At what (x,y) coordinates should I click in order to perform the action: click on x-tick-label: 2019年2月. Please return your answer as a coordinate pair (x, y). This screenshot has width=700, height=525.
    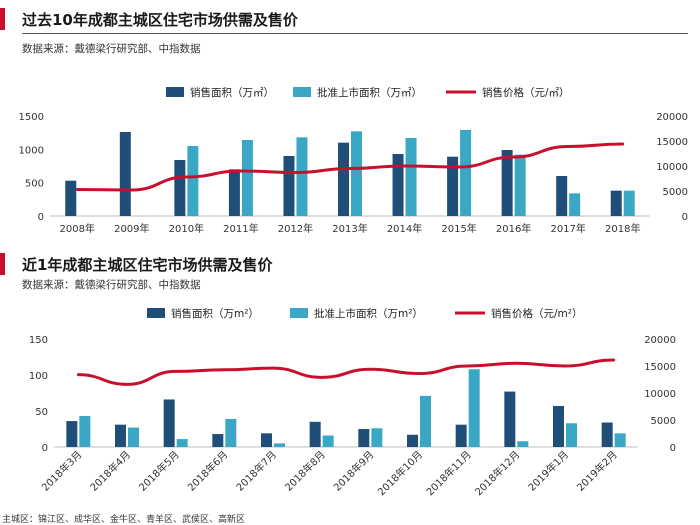
    Looking at the image, I should click on (597, 471).